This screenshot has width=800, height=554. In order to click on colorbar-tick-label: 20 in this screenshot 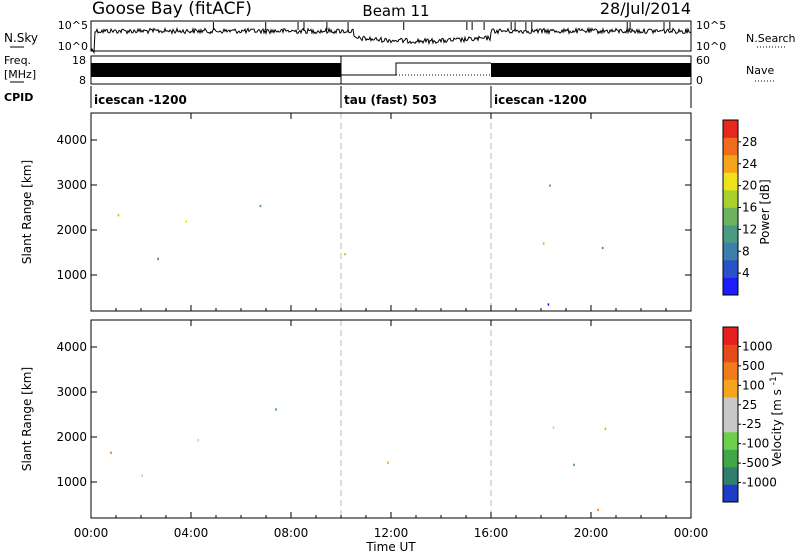, I will do `click(749, 186)`.